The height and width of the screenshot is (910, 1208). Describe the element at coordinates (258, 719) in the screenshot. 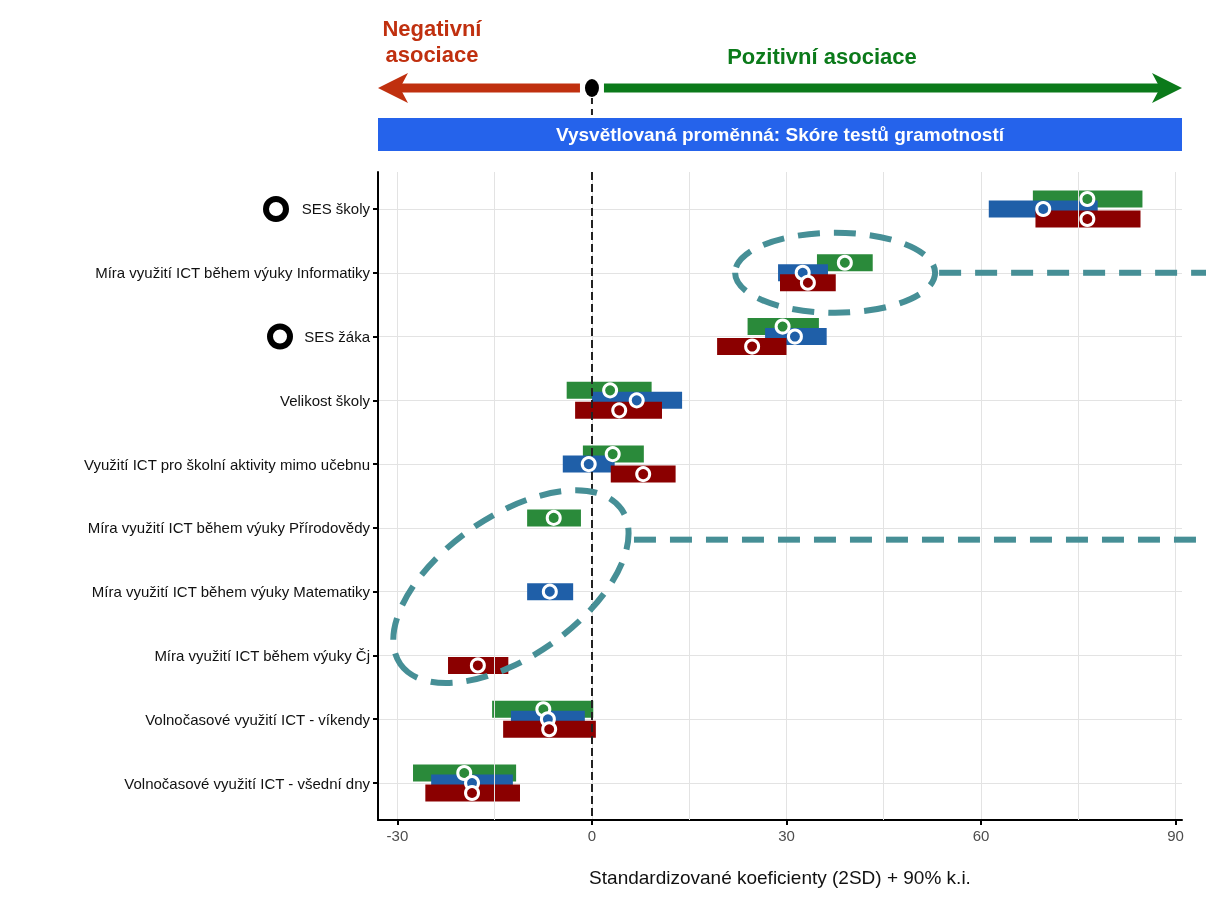

I see `y-tick-label: Volnočasové využití ICT - víkendy` at that location.